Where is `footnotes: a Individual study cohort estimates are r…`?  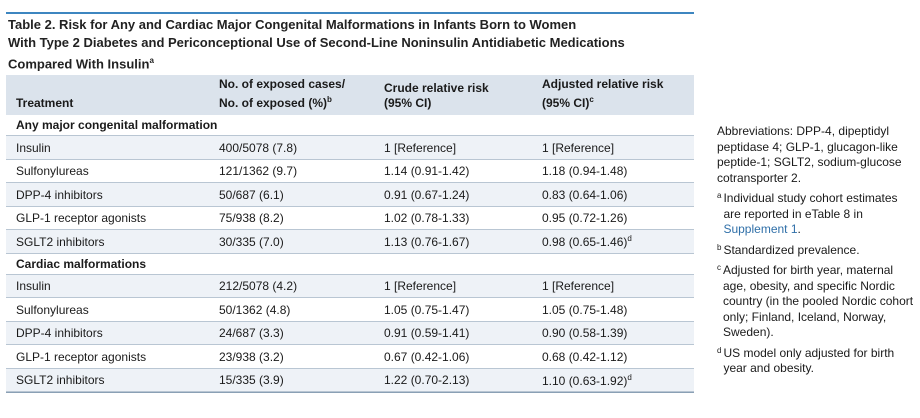
footnotes: a Individual study cohort estimates are r… is located at coordinates (817, 284).